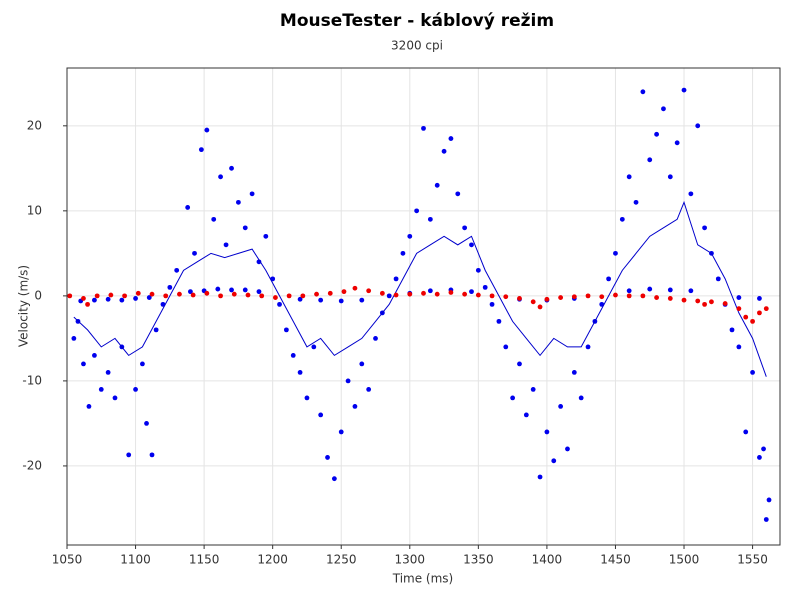 Image resolution: width=800 pixels, height=600 pixels. Describe the element at coordinates (417, 21) in the screenshot. I see `chart-title: MouseTester - káblový režim` at that location.